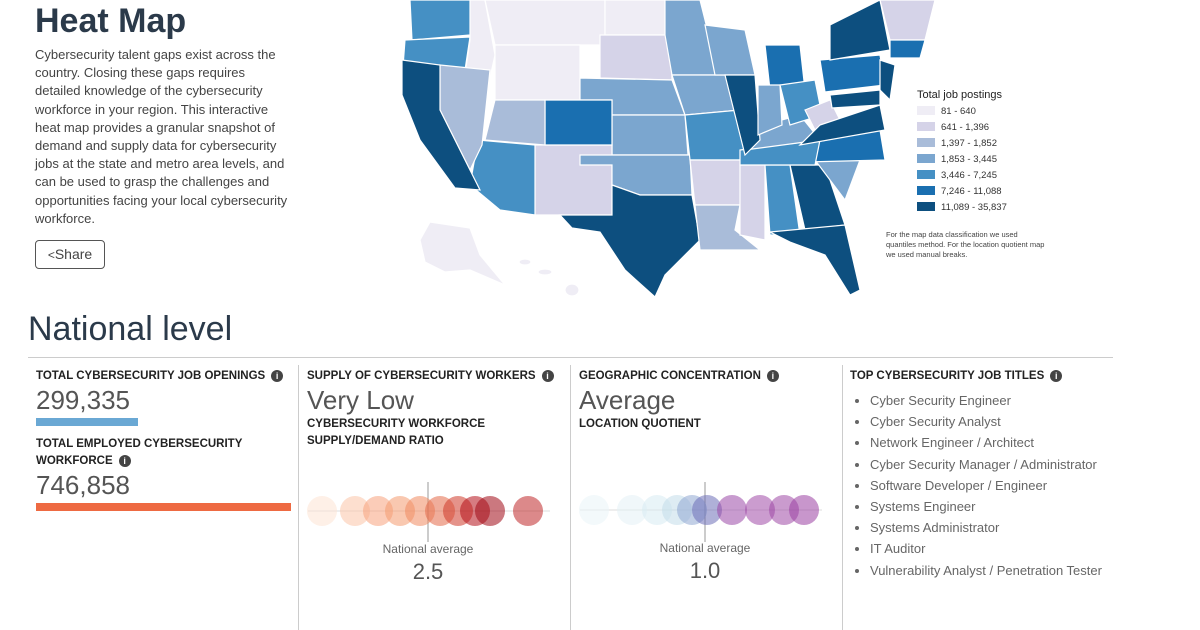 This screenshot has height=630, width=1200. I want to click on legend-item: 641 - 1,396, so click(962, 130).